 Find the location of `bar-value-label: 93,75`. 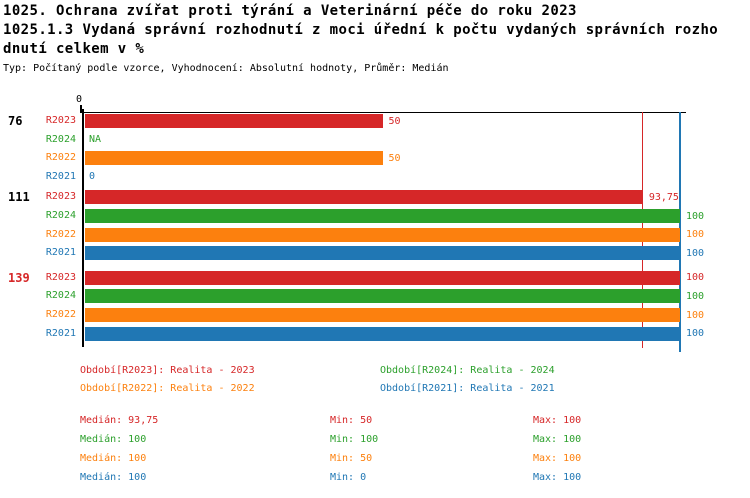

bar-value-label: 93,75 is located at coordinates (663, 197).